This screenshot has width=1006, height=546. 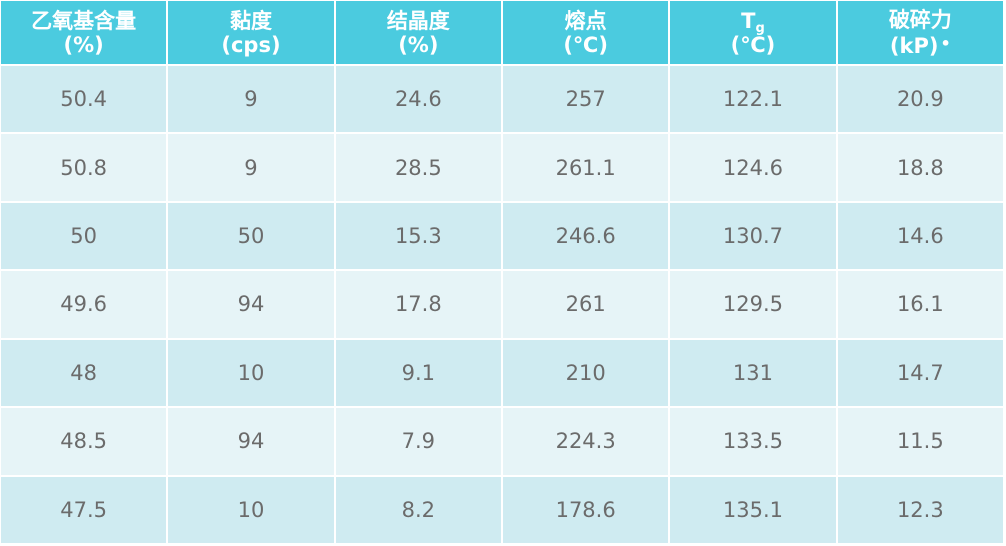 I want to click on table-row: 47.5 10 8.2 178.6 135.1 12.3, so click(x=502, y=509).